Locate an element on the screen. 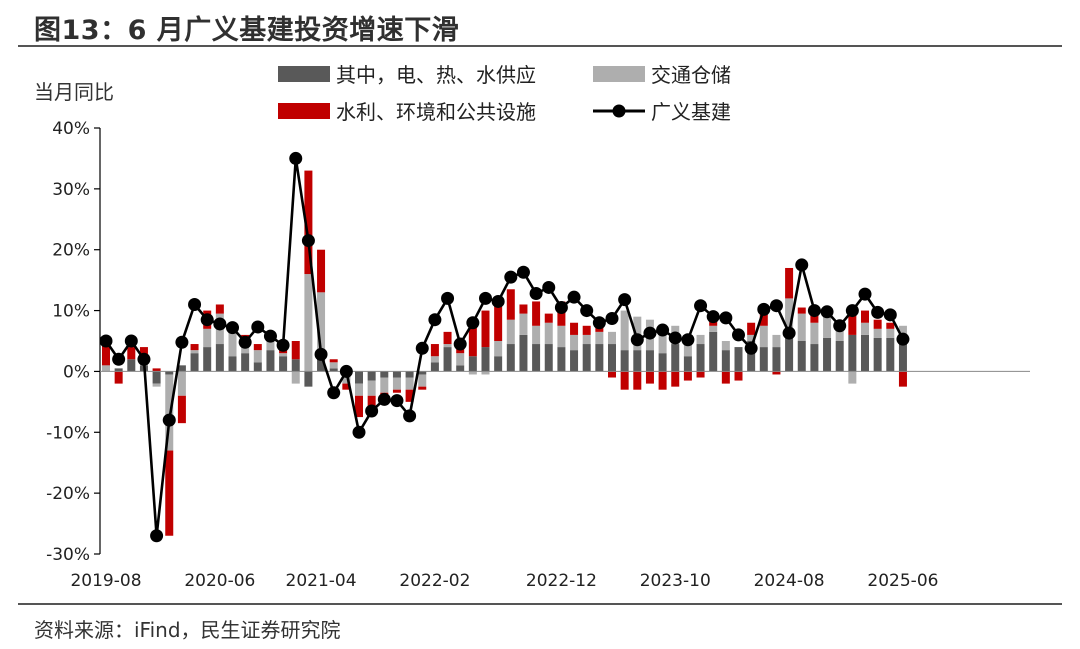 This screenshot has width=1080, height=649. x-tick-label: 2019-08 is located at coordinates (105, 581).